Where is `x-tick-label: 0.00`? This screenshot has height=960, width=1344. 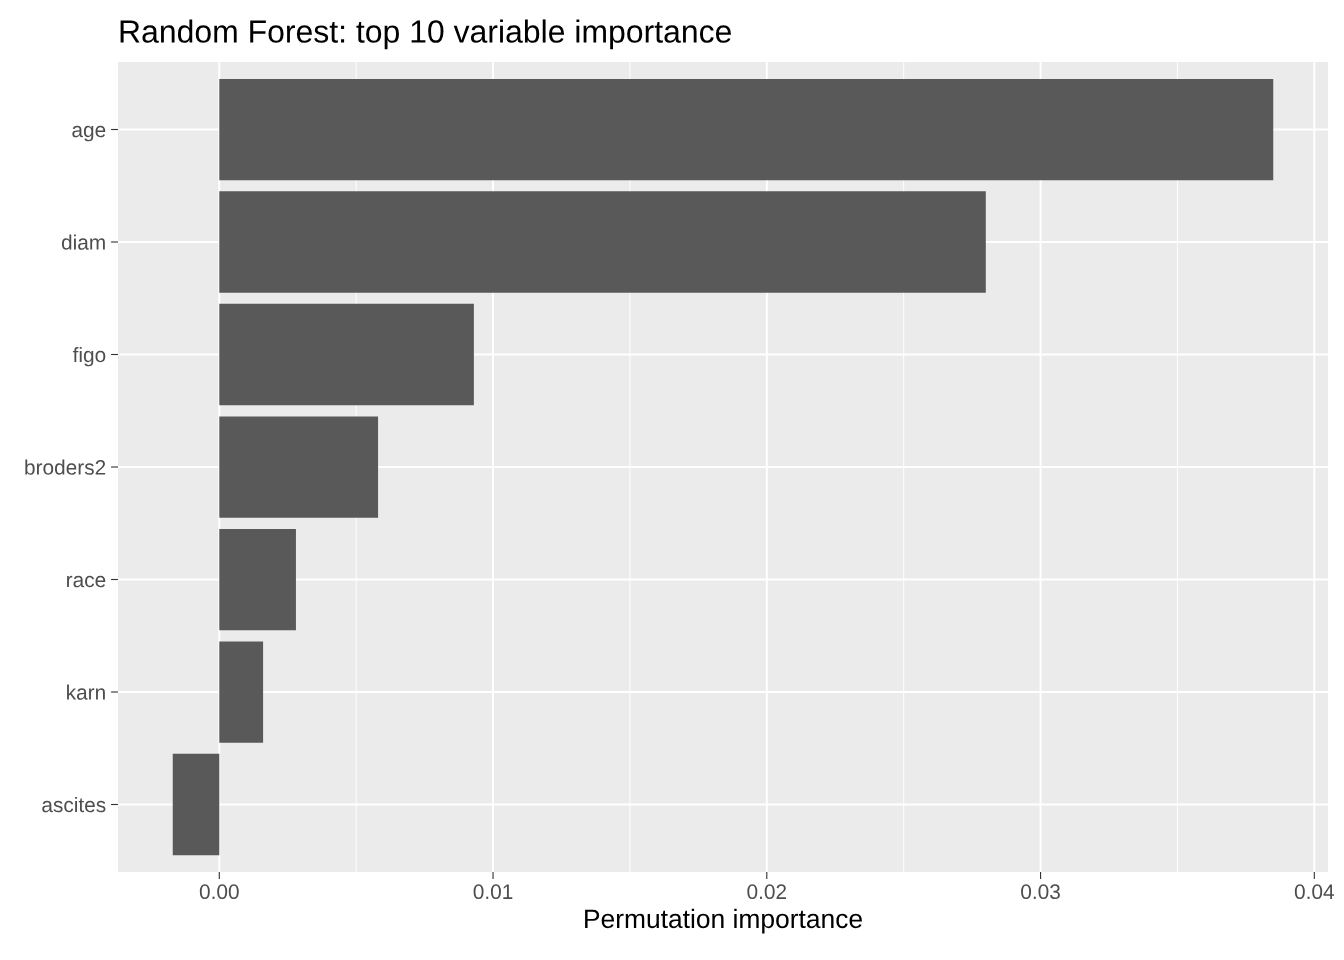
x-tick-label: 0.00 is located at coordinates (219, 892).